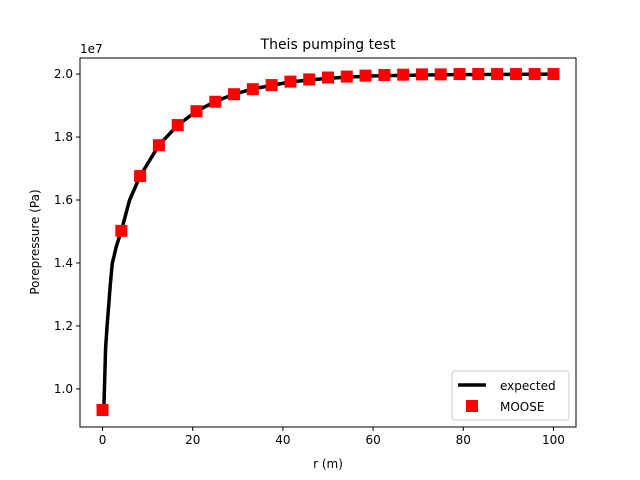 This screenshot has height=480, width=640. What do you see at coordinates (522, 407) in the screenshot?
I see `legend-moose-label: MOOSE` at bounding box center [522, 407].